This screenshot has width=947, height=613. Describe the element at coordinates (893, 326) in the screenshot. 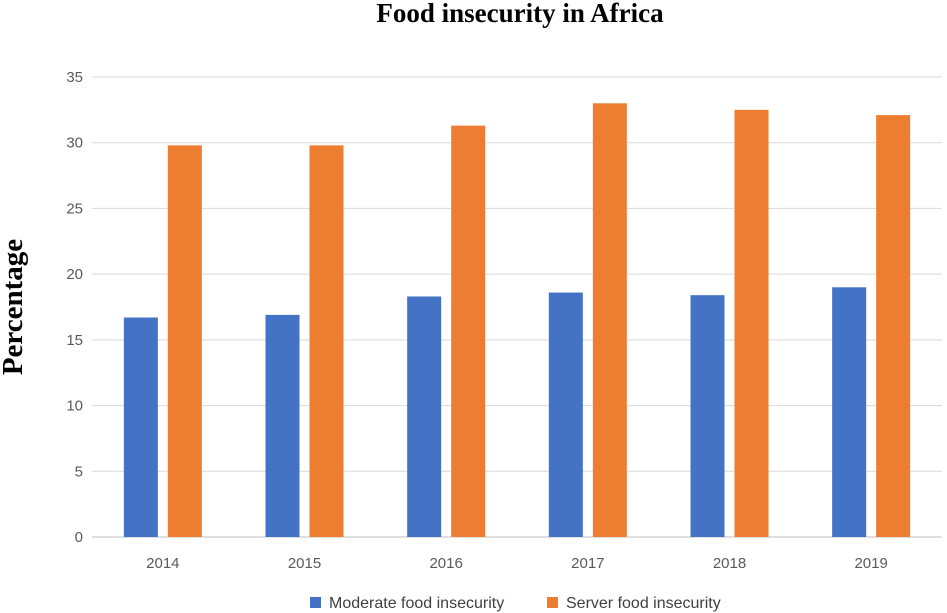

I see `bar-severe-2019` at that location.